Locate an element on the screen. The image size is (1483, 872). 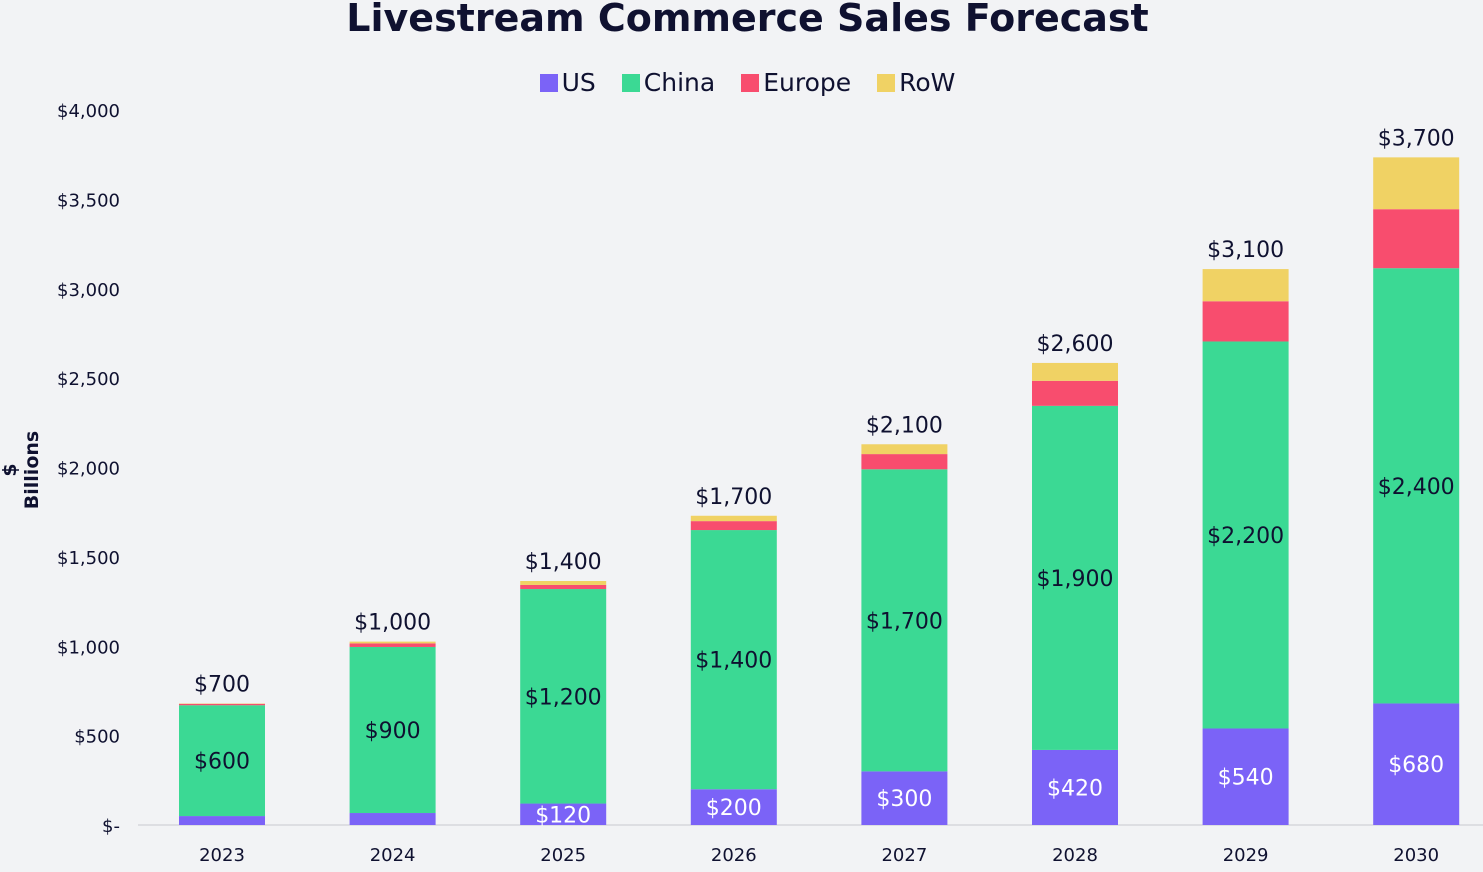
data-label-china: $1,400 is located at coordinates (733, 661).